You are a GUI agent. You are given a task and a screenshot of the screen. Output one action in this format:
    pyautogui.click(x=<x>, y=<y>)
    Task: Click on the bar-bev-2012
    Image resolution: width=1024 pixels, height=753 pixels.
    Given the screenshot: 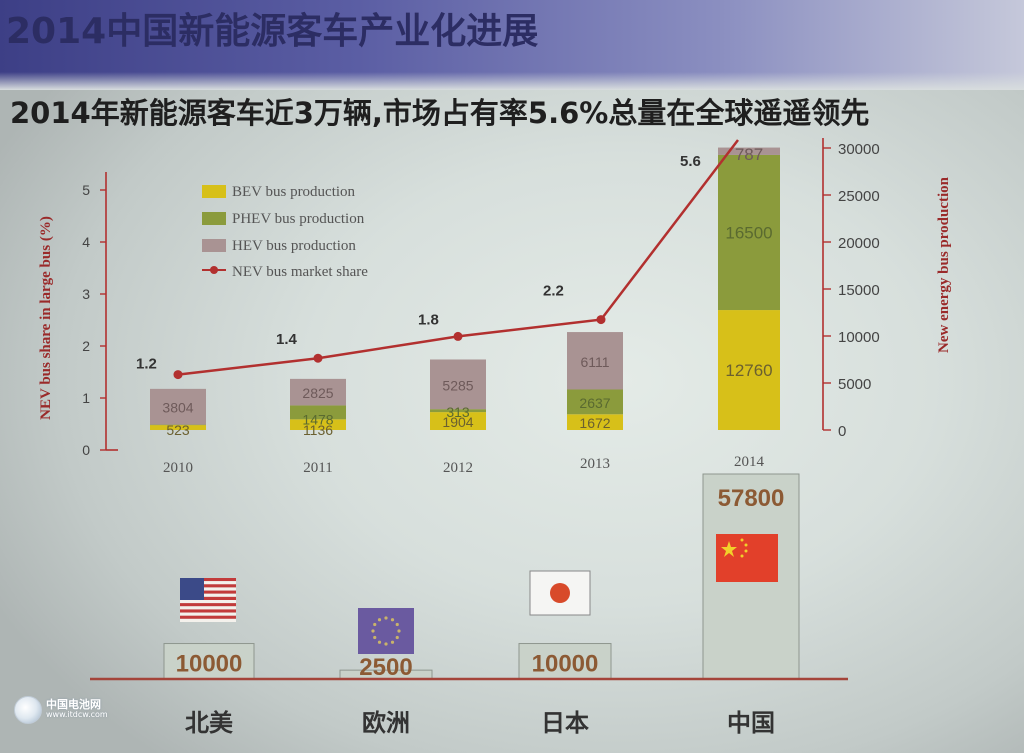 What is the action you would take?
    pyautogui.click(x=458, y=421)
    